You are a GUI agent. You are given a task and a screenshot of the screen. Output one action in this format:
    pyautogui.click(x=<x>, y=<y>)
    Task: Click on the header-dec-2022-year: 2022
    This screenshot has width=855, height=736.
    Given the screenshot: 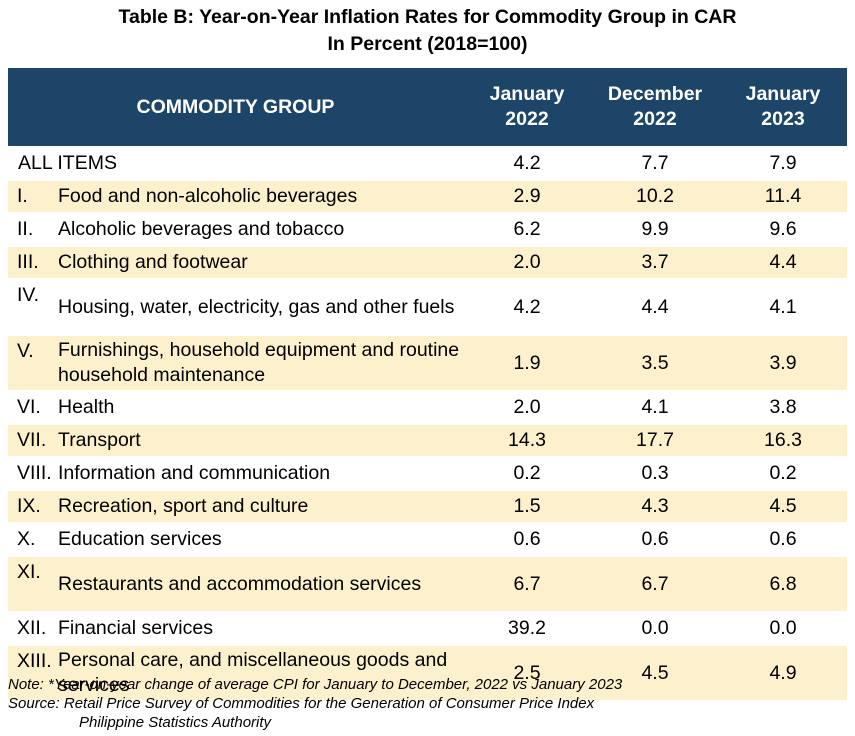 What is the action you would take?
    pyautogui.click(x=655, y=119)
    